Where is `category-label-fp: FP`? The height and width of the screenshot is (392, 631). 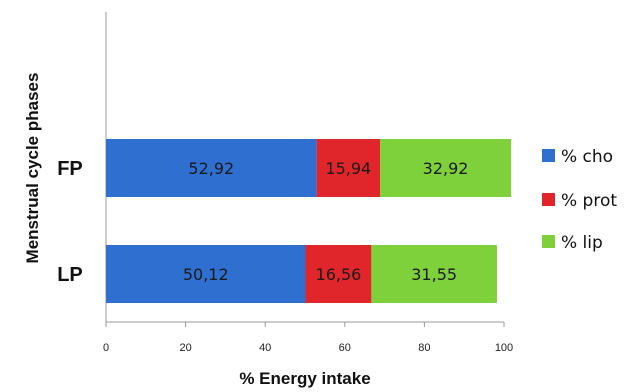
category-label-fp: FP is located at coordinates (70, 169).